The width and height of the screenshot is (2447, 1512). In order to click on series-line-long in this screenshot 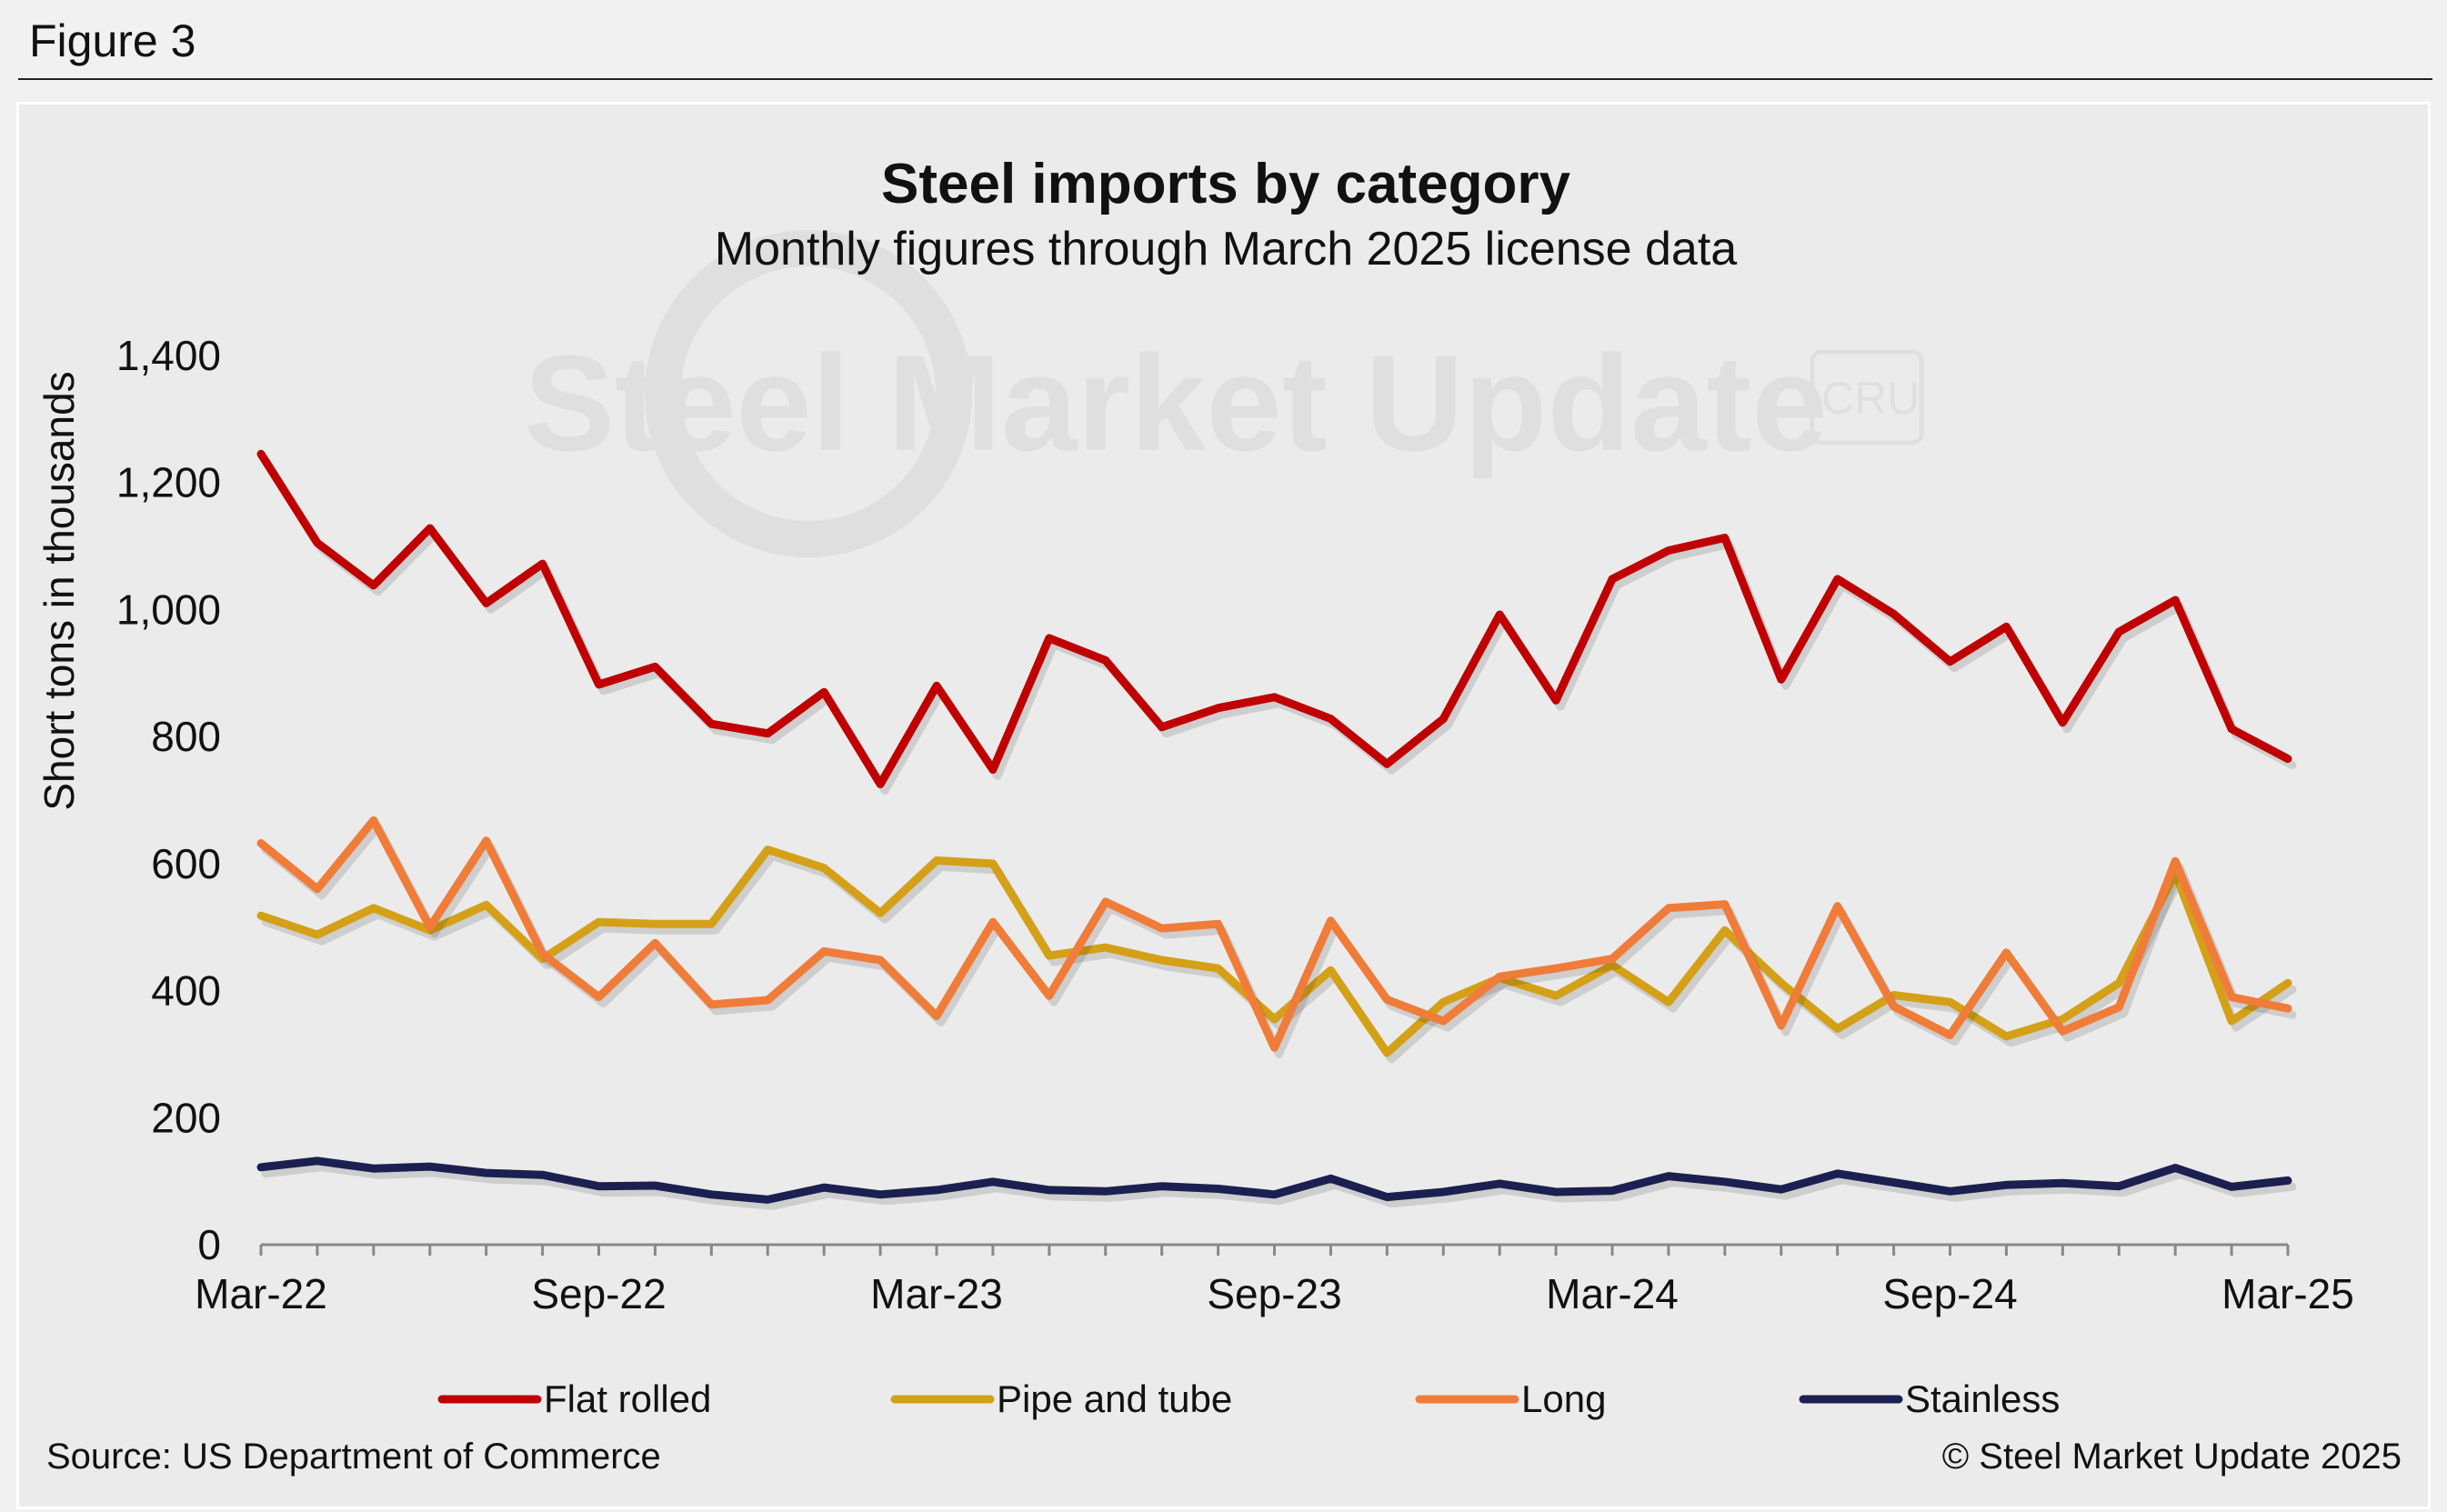, I will do `click(1274, 934)`.